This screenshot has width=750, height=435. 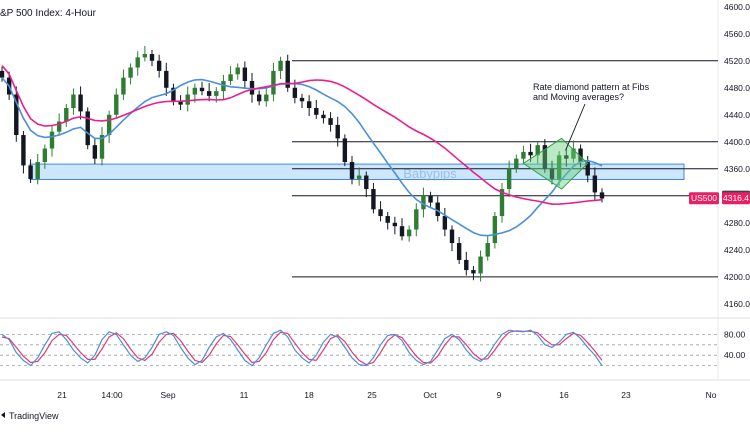 I want to click on stoch-k-line, so click(x=302, y=348).